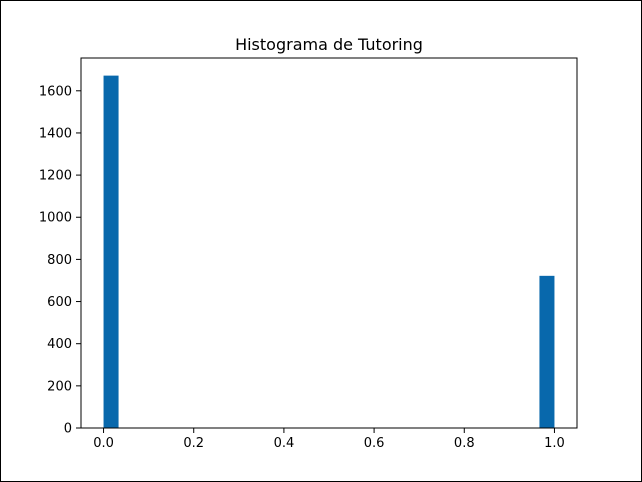  Describe the element at coordinates (103, 443) in the screenshot. I see `x-tick-label: 0.0` at that location.